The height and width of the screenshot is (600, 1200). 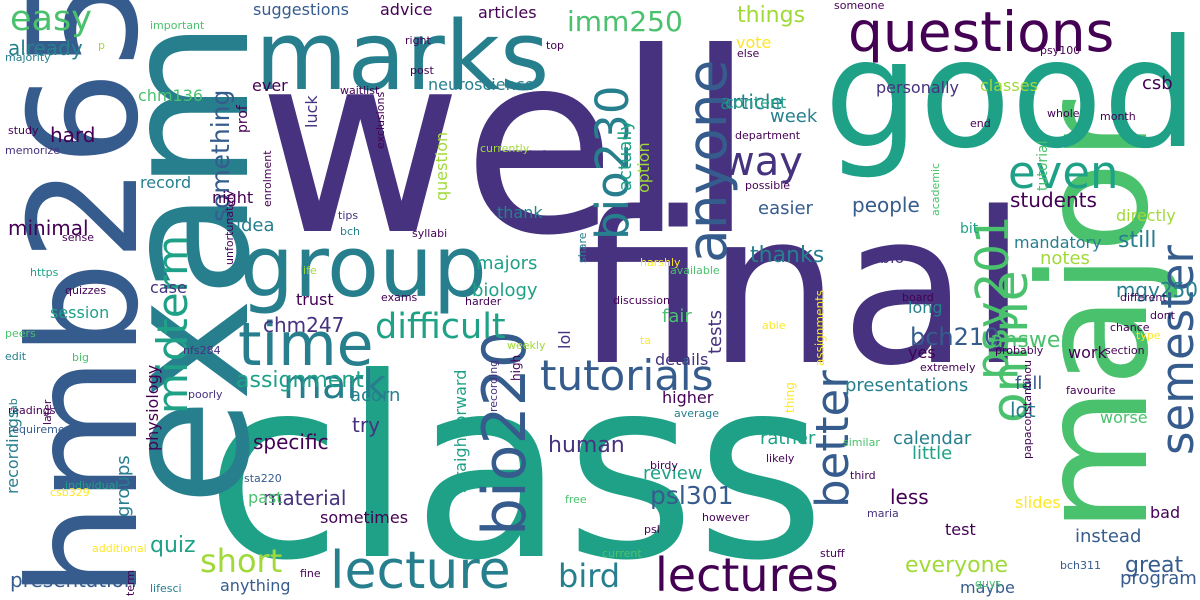 I want to click on word-average: average, so click(x=697, y=413).